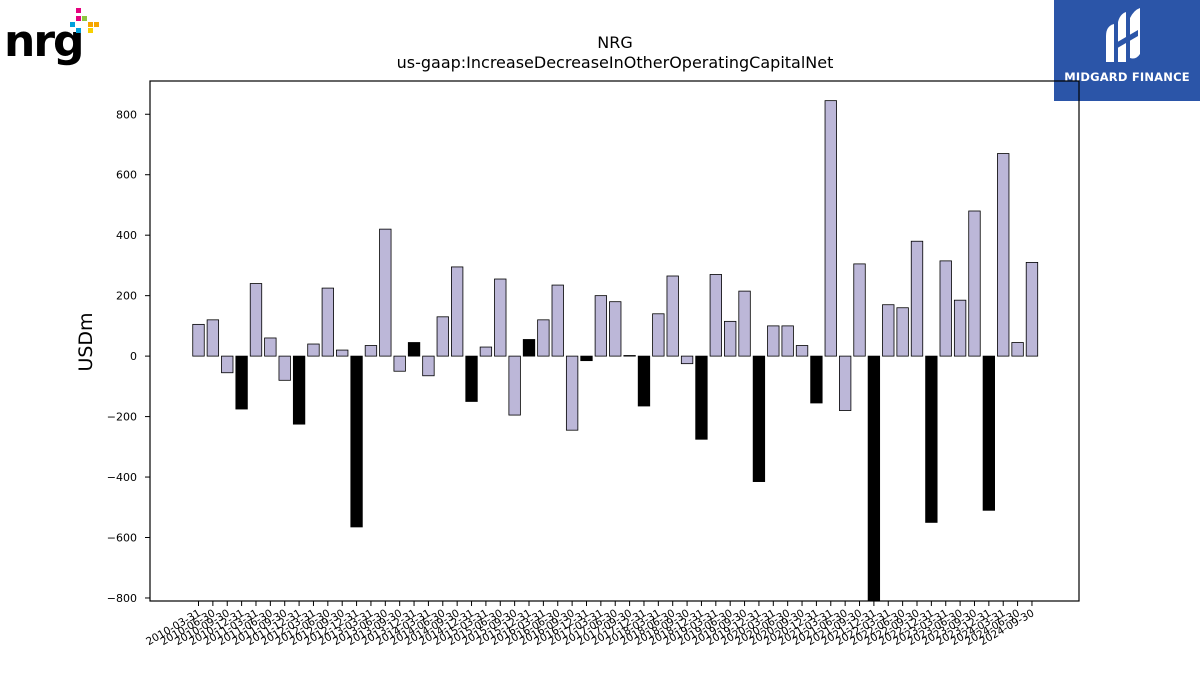  I want to click on y-tick-label: −600, so click(122, 538).